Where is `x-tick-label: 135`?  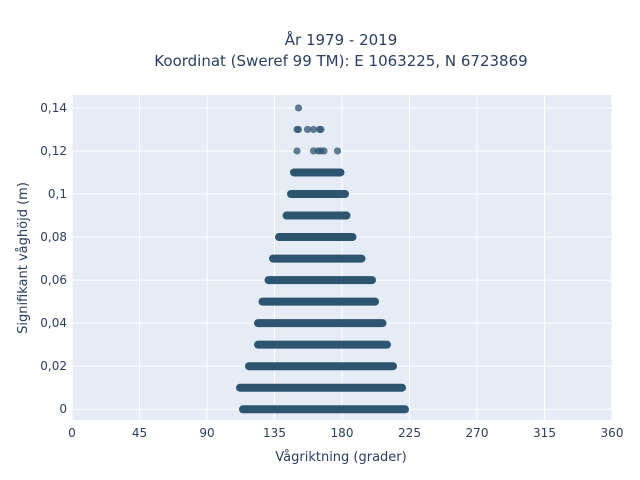 x-tick-label: 135 is located at coordinates (274, 433).